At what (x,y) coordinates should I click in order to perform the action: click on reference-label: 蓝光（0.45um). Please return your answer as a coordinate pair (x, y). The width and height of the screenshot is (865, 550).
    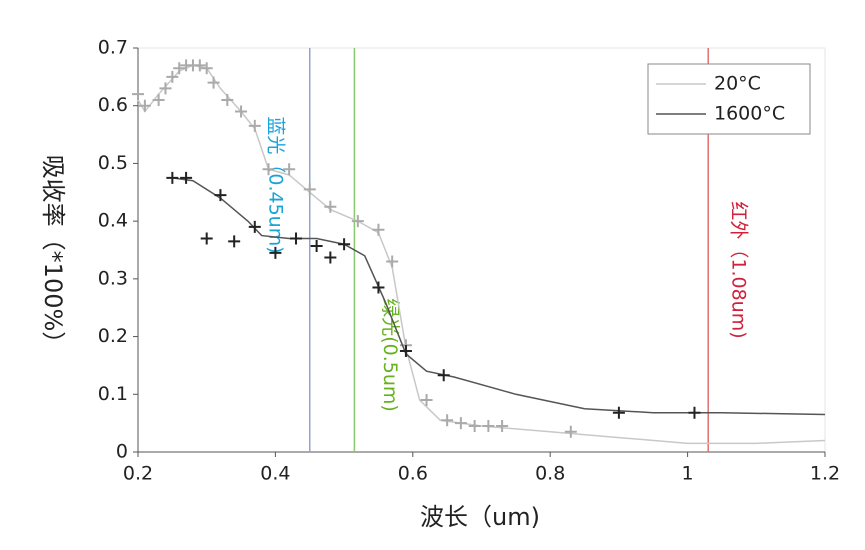
    Looking at the image, I should click on (275, 184).